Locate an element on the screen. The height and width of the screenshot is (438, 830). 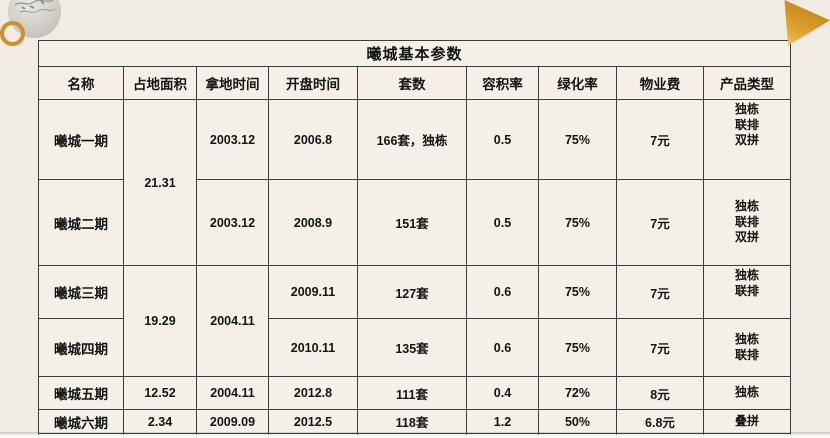
column-header-area: 占地面积 is located at coordinates (160, 83).